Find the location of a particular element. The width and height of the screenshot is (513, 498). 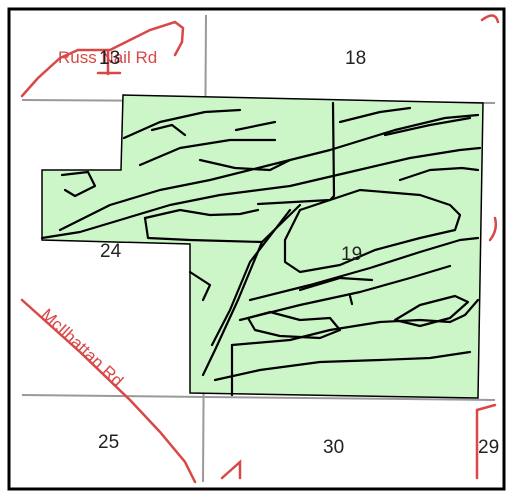

section-label-29: 29 is located at coordinates (488, 447).